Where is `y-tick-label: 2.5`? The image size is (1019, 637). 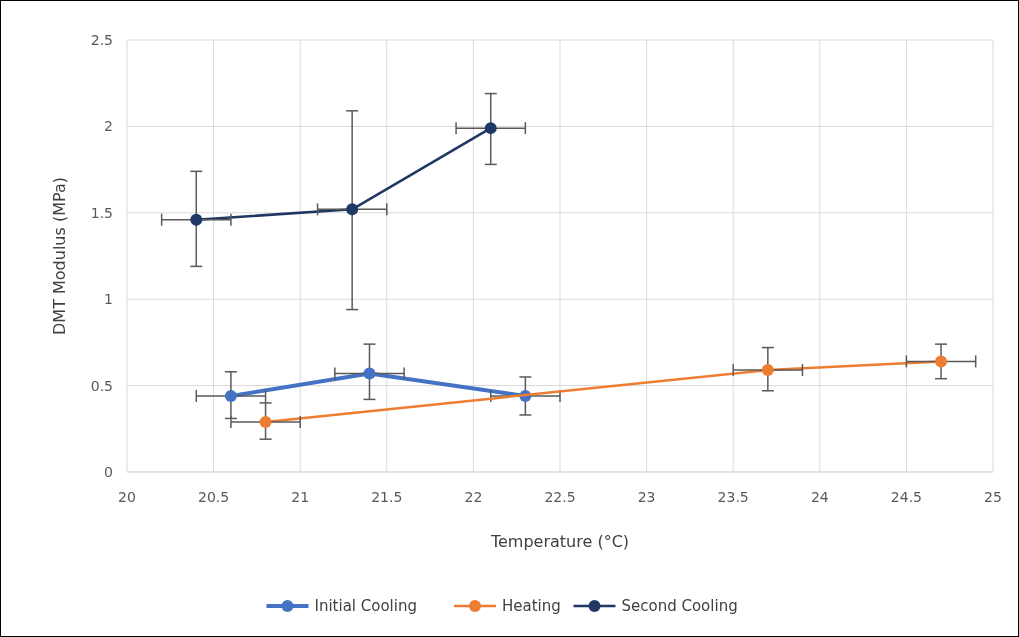
y-tick-label: 2.5 is located at coordinates (101, 39).